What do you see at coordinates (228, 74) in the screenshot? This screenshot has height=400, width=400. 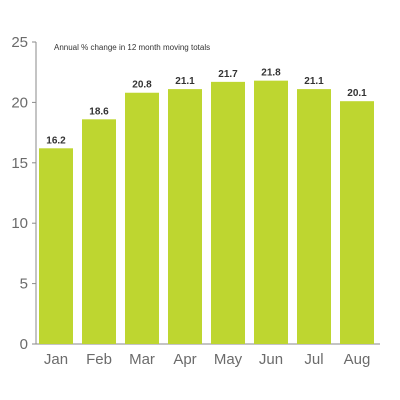 I see `data-label: 21.7` at bounding box center [228, 74].